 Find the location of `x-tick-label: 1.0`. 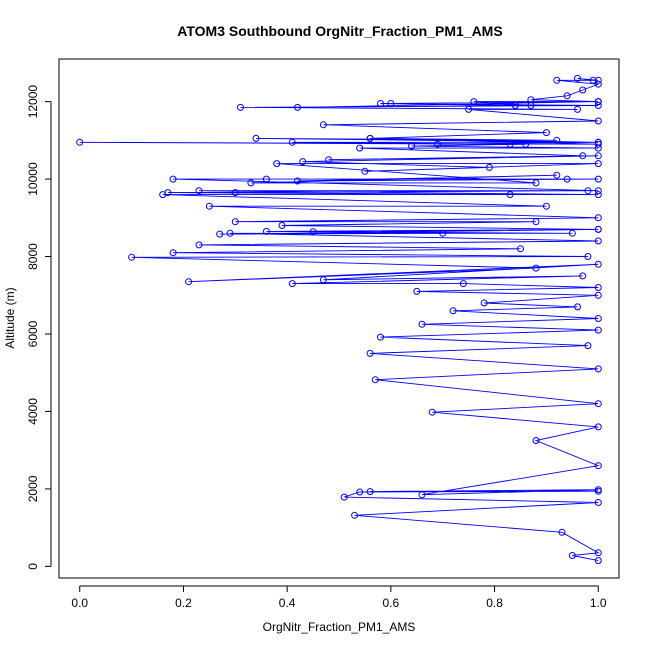

x-tick-label: 1.0 is located at coordinates (598, 603).